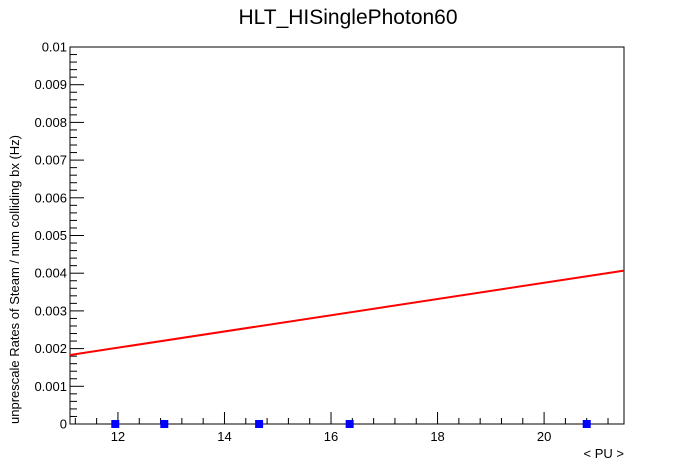 This screenshot has width=696, height=472. I want to click on y-tick-label: 0.005, so click(50, 235).